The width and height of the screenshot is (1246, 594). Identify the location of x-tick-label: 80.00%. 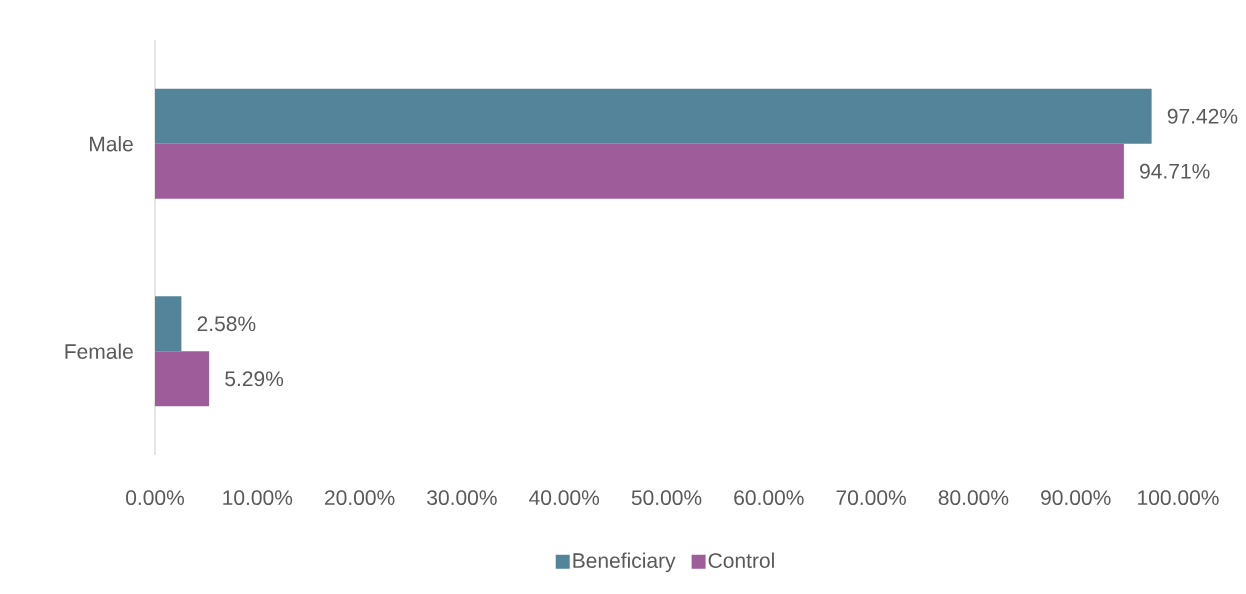
(973, 498).